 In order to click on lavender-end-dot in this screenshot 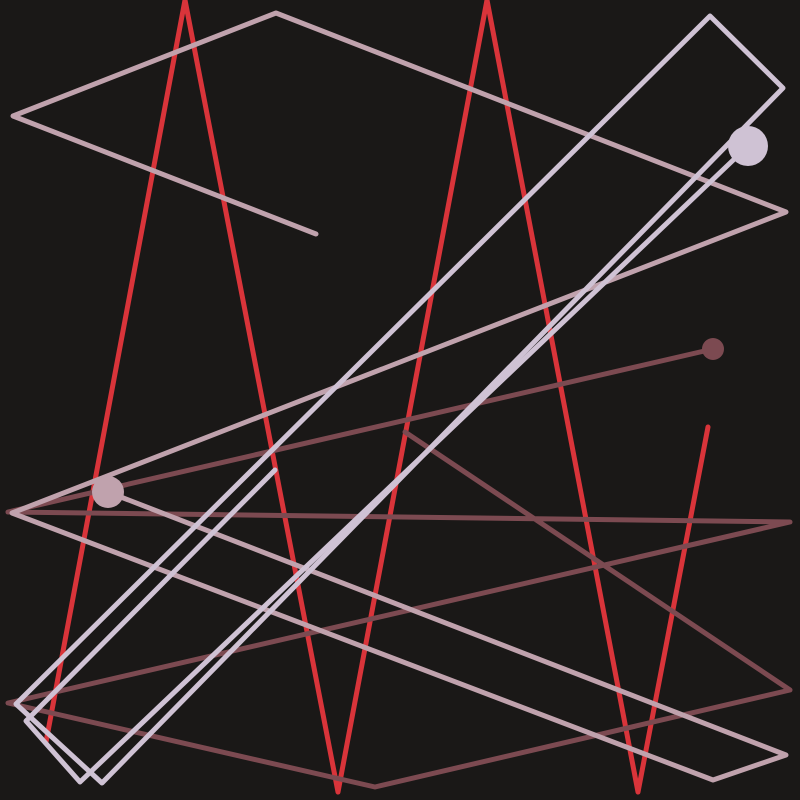, I will do `click(748, 146)`.